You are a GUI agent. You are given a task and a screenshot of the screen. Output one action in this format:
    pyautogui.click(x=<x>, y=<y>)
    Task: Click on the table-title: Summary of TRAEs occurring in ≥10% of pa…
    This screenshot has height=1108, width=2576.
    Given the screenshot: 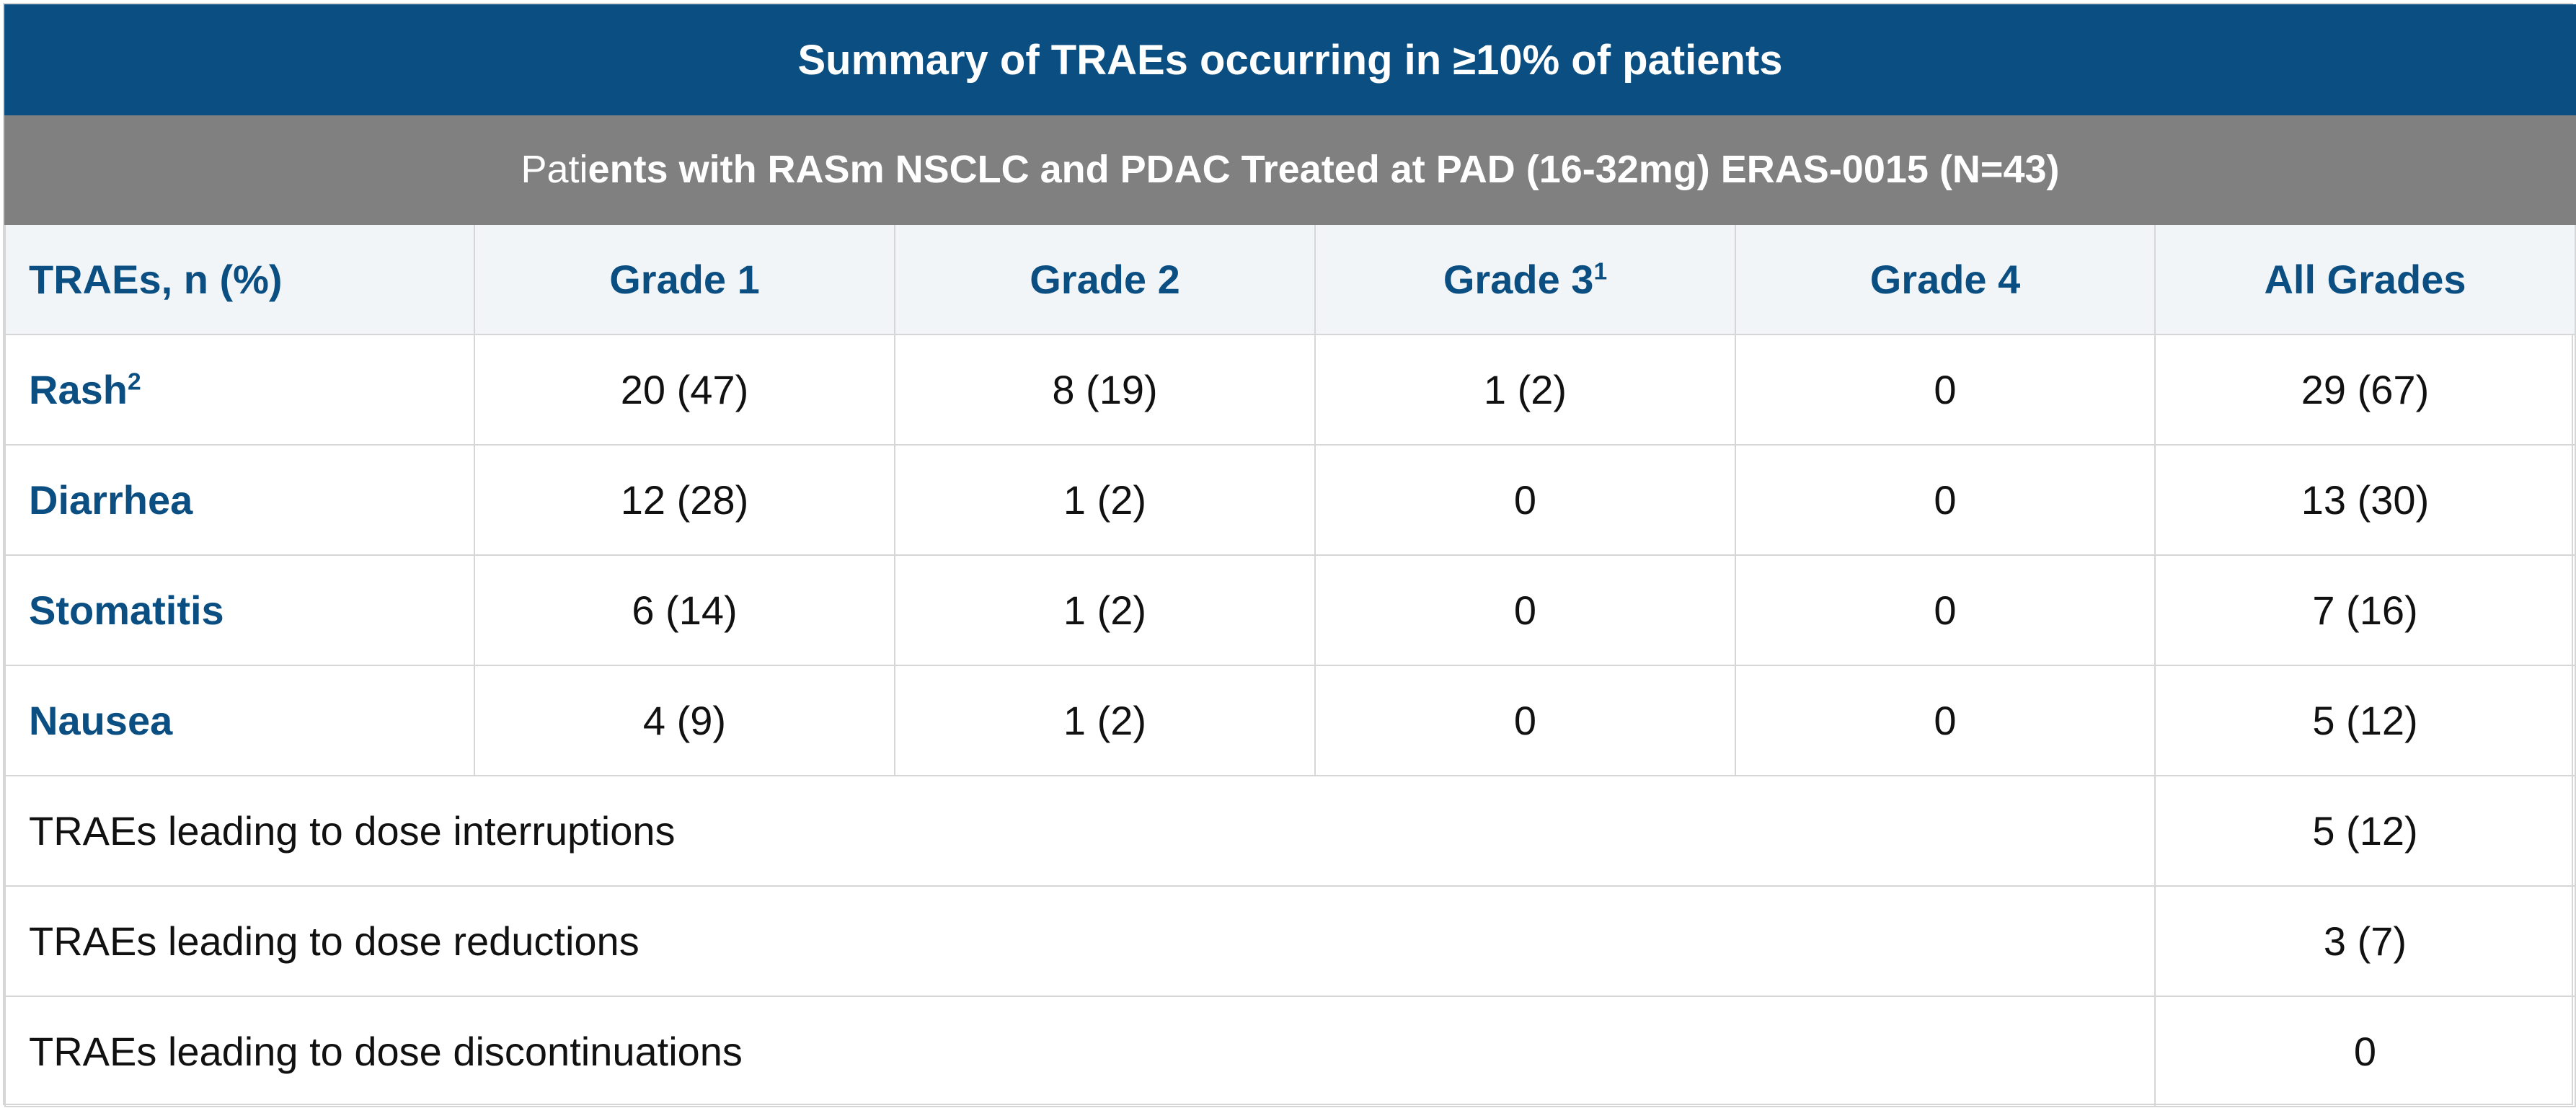 What is the action you would take?
    pyautogui.click(x=1290, y=59)
    